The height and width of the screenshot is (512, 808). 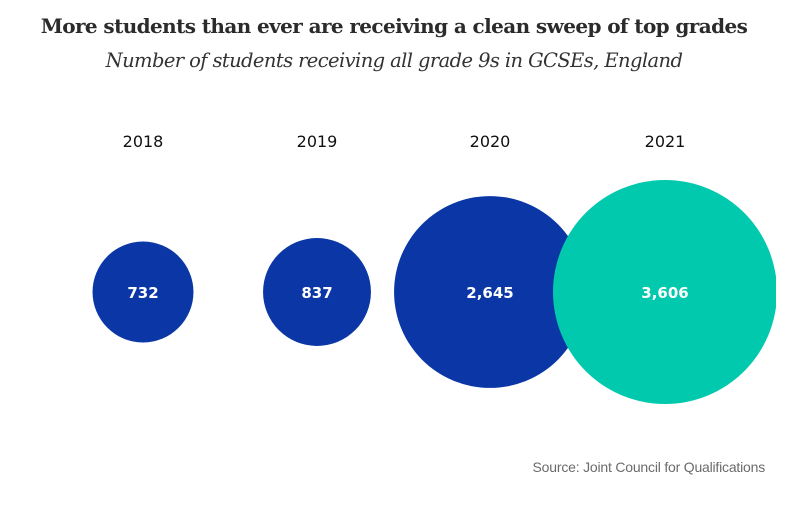 What do you see at coordinates (317, 141) in the screenshot?
I see `year-label-2019: 2019` at bounding box center [317, 141].